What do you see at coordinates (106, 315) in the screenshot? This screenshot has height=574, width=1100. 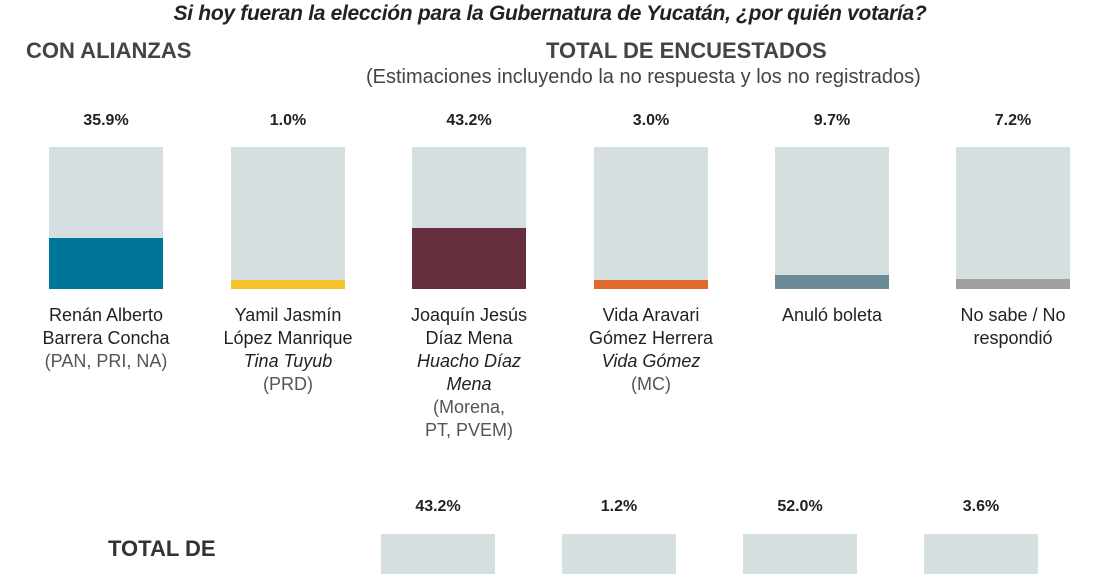 I see `label-line: Renán Alberto` at bounding box center [106, 315].